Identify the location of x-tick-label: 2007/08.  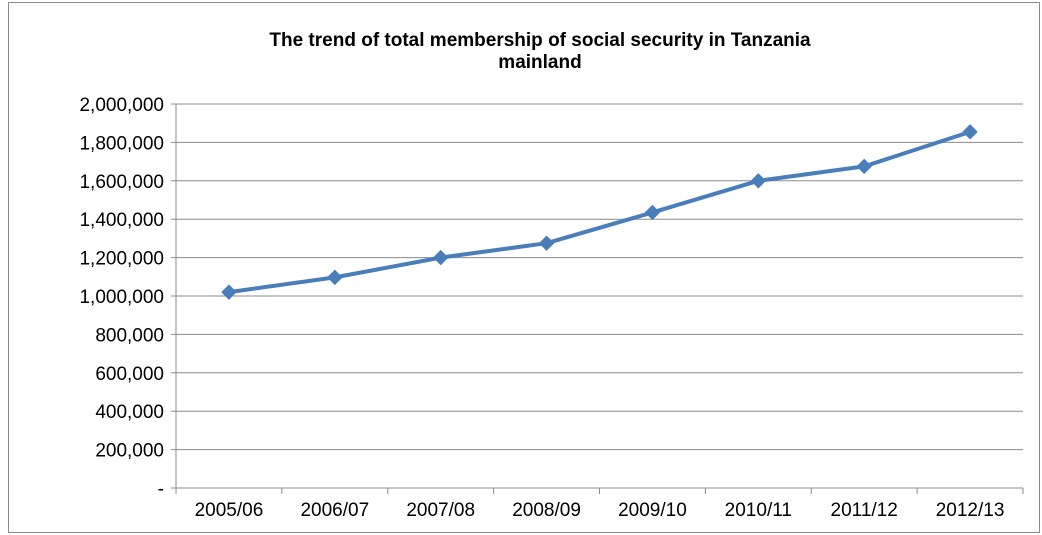
(440, 510).